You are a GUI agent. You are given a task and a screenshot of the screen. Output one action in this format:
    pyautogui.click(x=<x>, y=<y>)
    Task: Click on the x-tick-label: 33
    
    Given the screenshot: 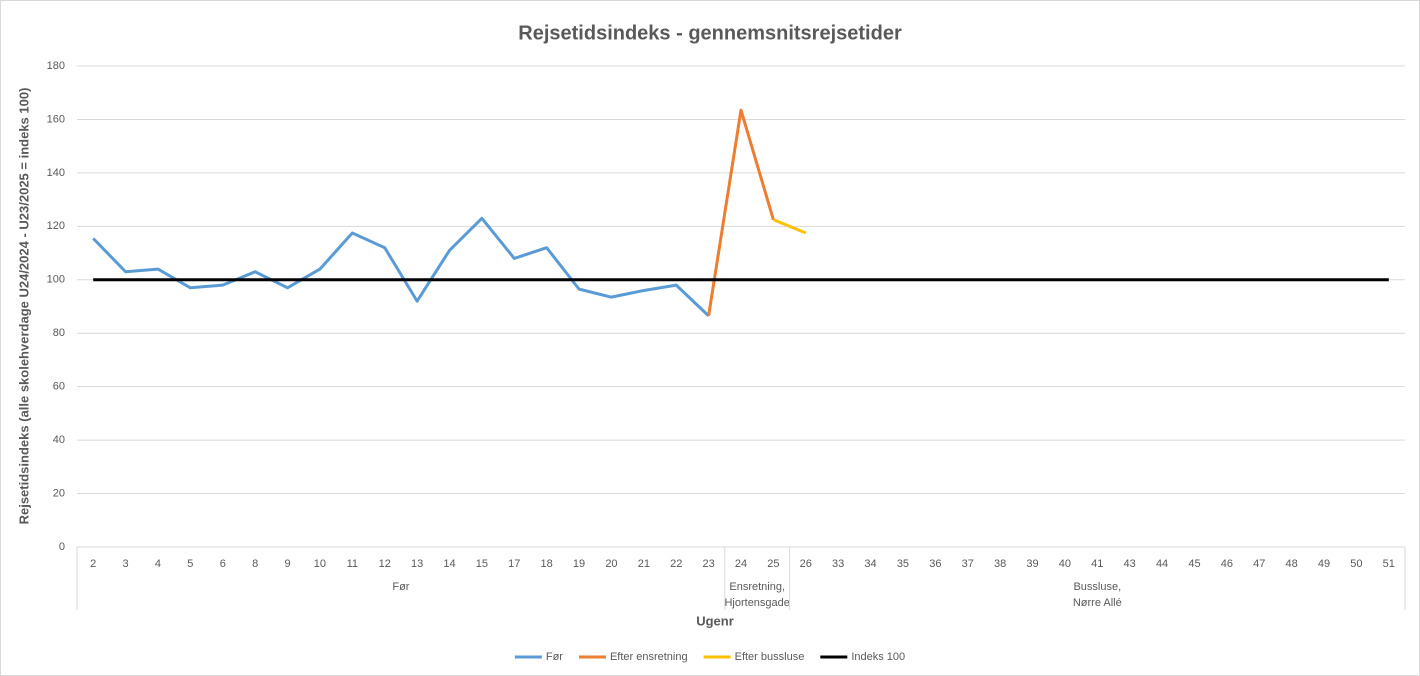 What is the action you would take?
    pyautogui.click(x=838, y=564)
    